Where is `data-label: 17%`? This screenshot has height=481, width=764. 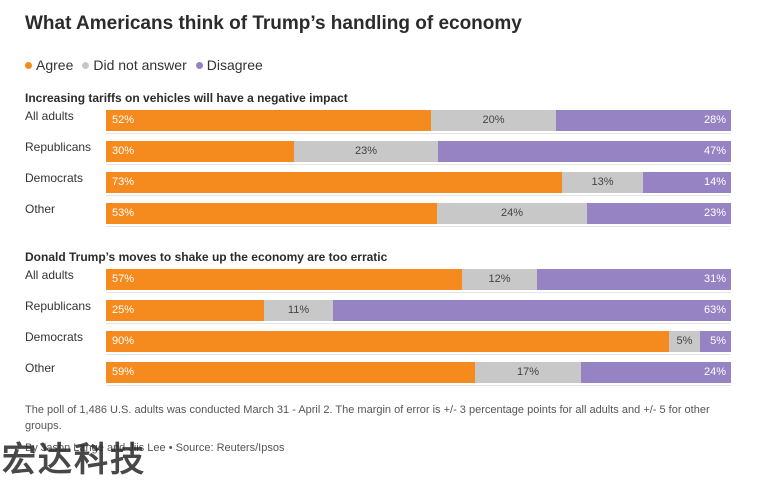 data-label: 17% is located at coordinates (528, 372).